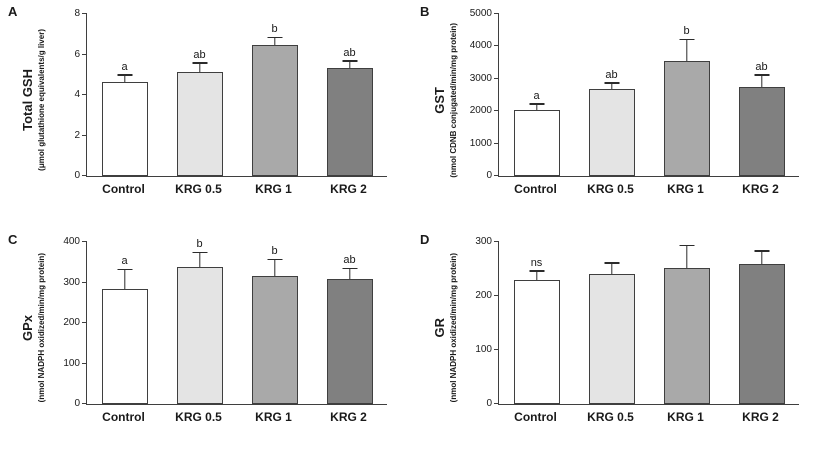  Describe the element at coordinates (77, 13) in the screenshot. I see `y-tick-label: 8` at that location.